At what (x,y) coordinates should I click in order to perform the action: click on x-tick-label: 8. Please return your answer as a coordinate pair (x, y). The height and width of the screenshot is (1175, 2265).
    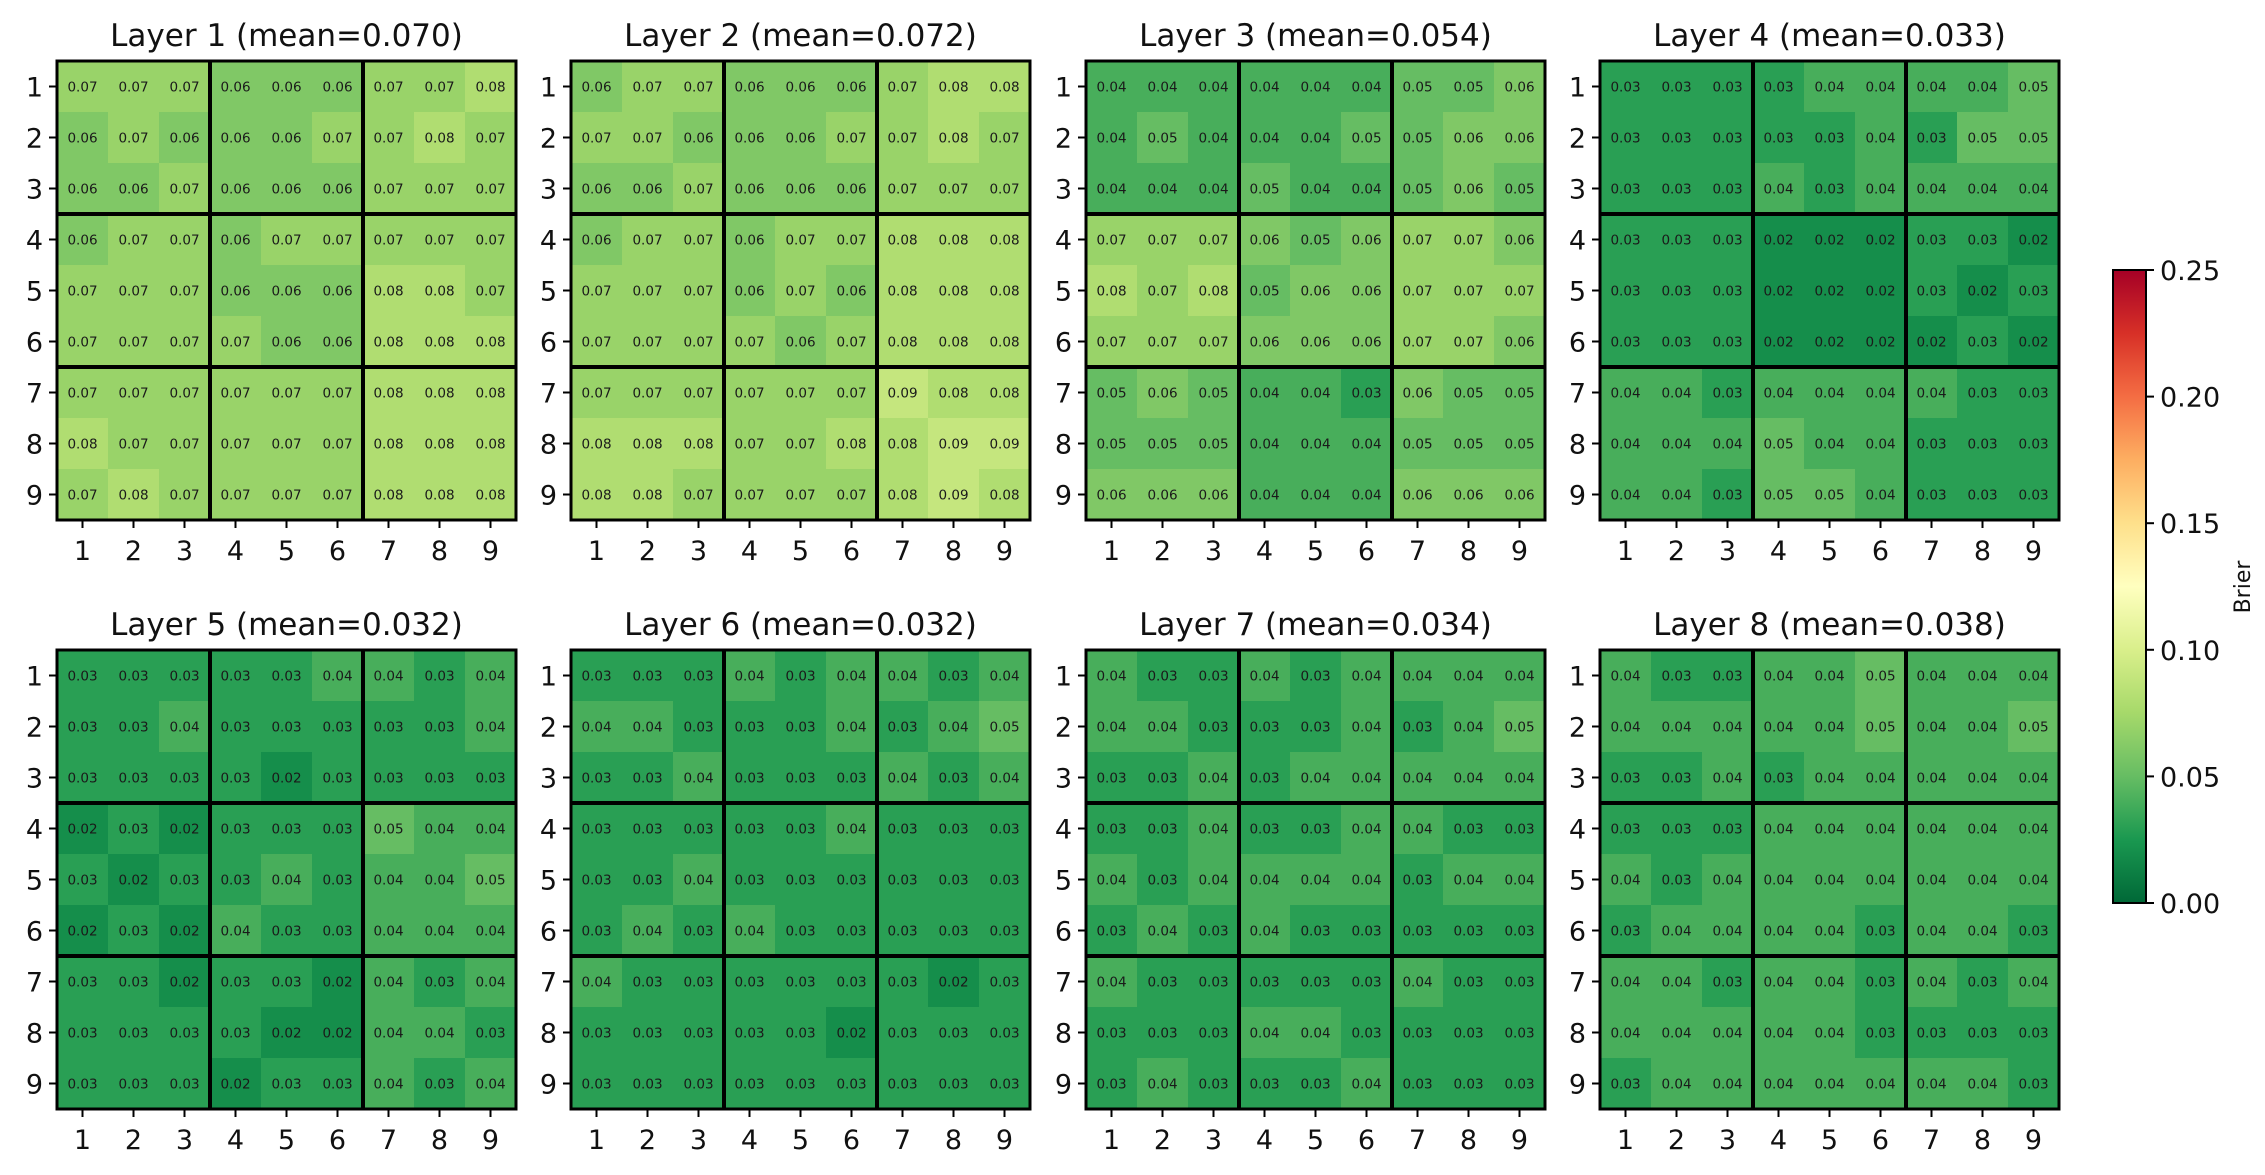
    Looking at the image, I should click on (1982, 1140).